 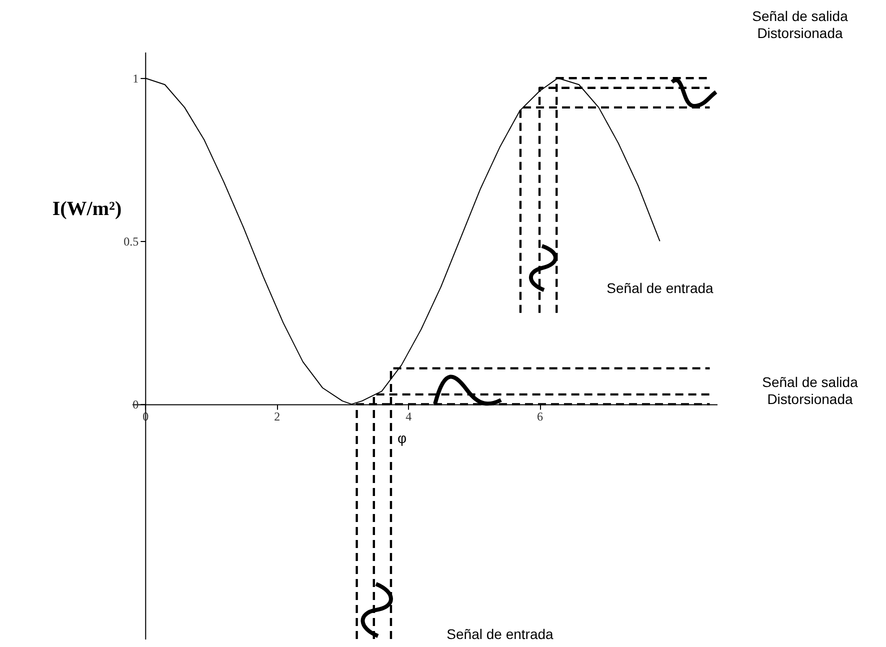 What do you see at coordinates (409, 417) in the screenshot?
I see `x-tick-label: 4` at bounding box center [409, 417].